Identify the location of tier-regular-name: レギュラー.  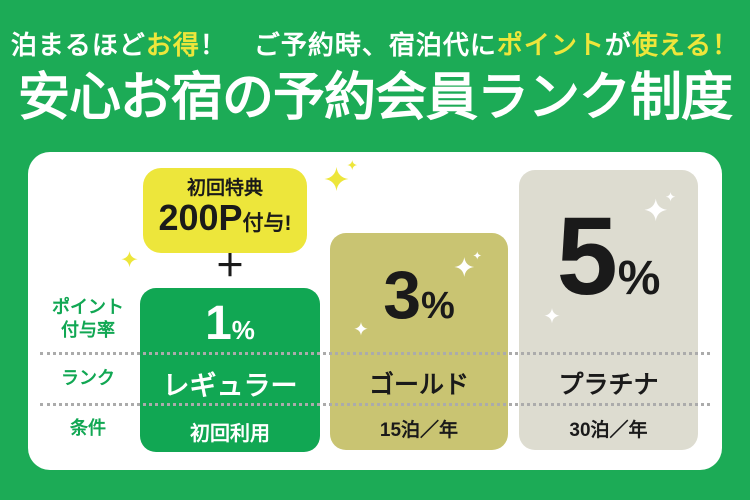
(230, 386).